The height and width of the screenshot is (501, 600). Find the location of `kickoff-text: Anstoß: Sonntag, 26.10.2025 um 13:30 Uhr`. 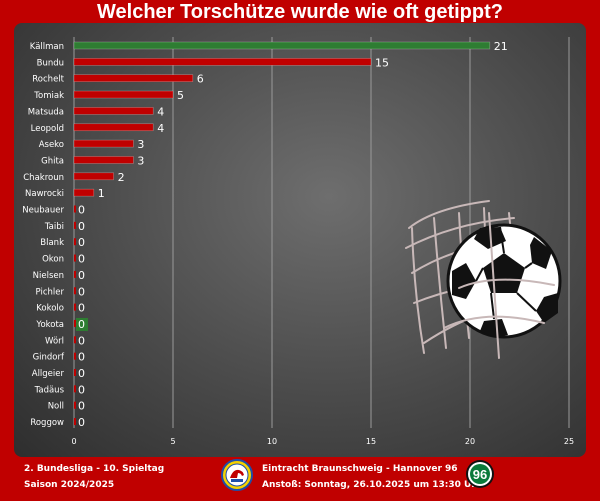

kickoff-text: Anstoß: Sonntag, 26.10.2025 um 13:30 Uhr is located at coordinates (372, 485).